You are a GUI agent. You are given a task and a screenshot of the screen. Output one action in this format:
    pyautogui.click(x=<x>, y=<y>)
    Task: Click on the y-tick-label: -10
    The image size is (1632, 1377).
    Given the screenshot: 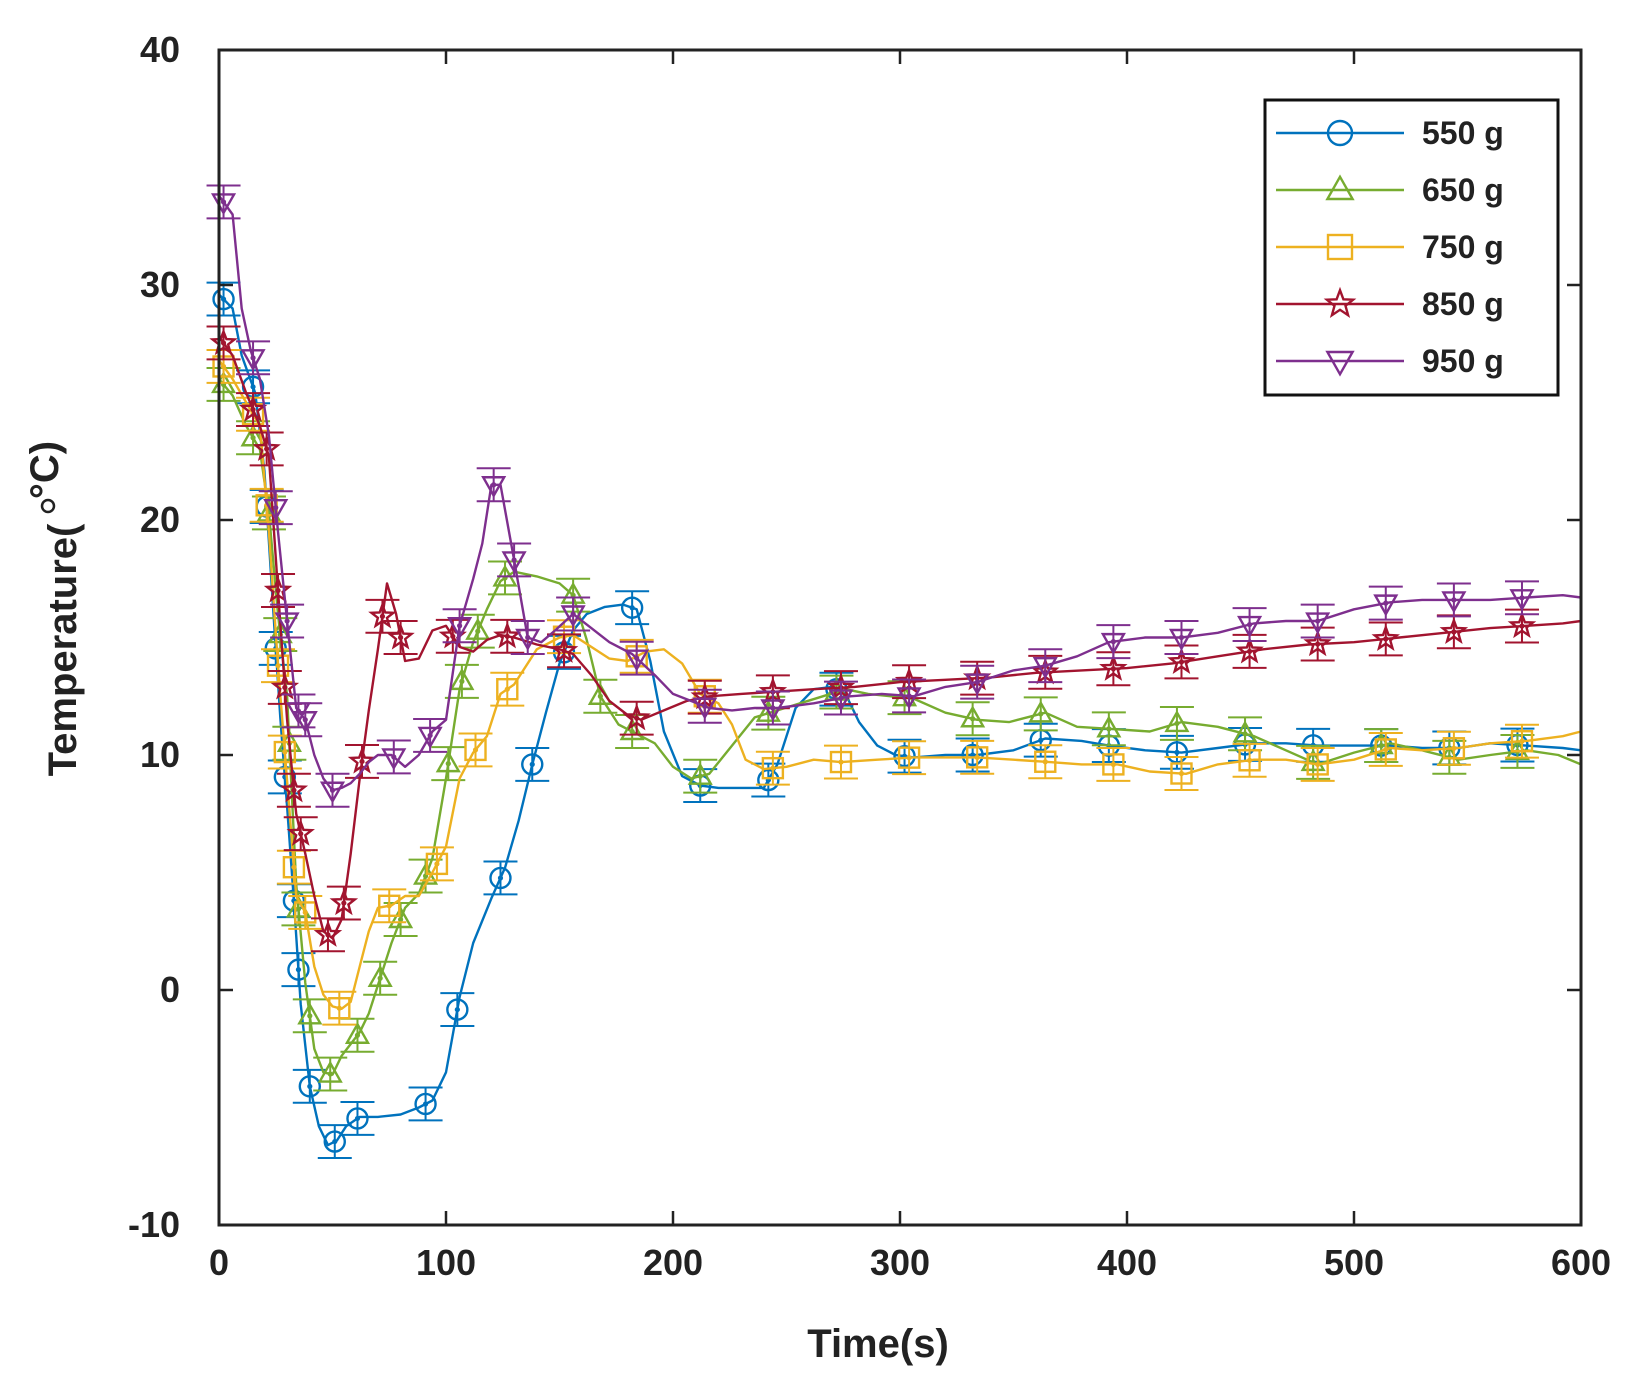 What is the action you would take?
    pyautogui.click(x=154, y=1224)
    